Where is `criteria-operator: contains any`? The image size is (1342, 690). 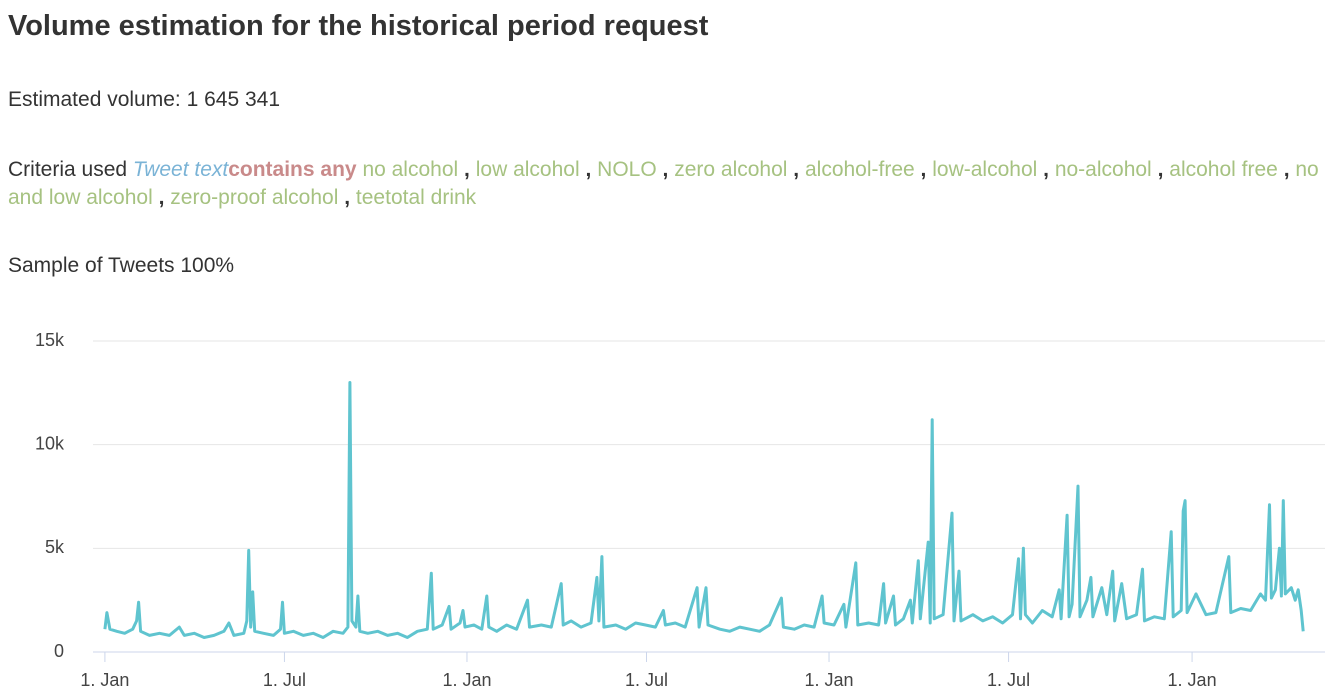
criteria-operator: contains any is located at coordinates (292, 169).